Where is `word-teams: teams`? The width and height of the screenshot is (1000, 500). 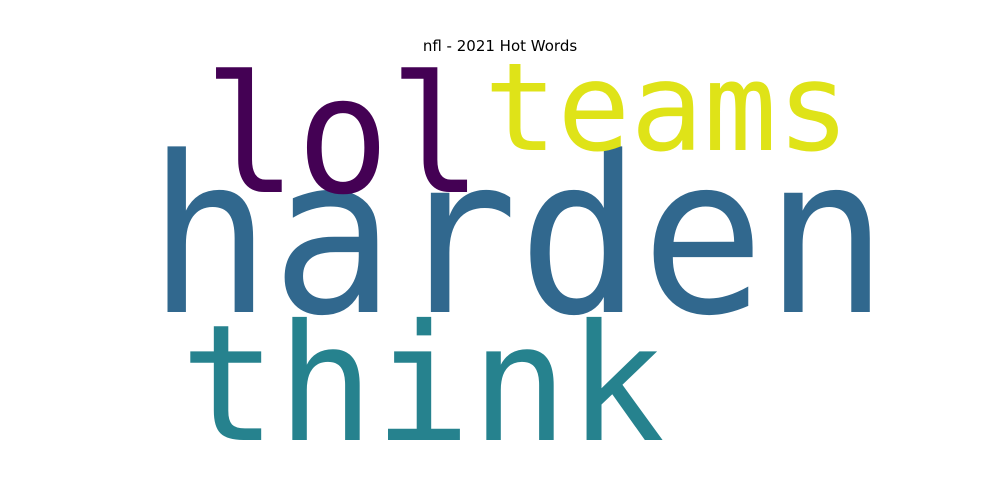 word-teams: teams is located at coordinates (667, 108).